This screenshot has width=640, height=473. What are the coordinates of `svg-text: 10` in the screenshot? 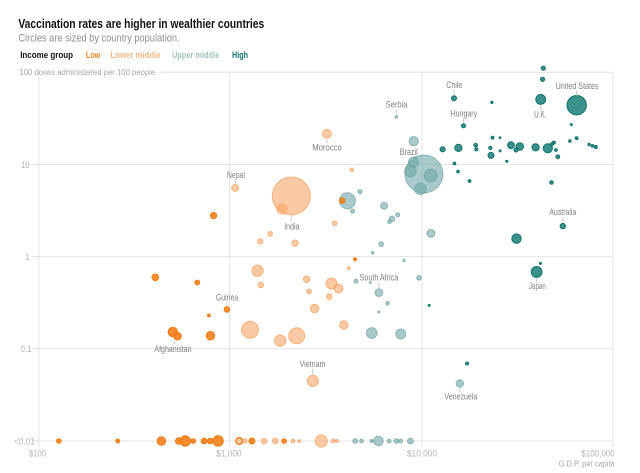 It's located at (25, 165).